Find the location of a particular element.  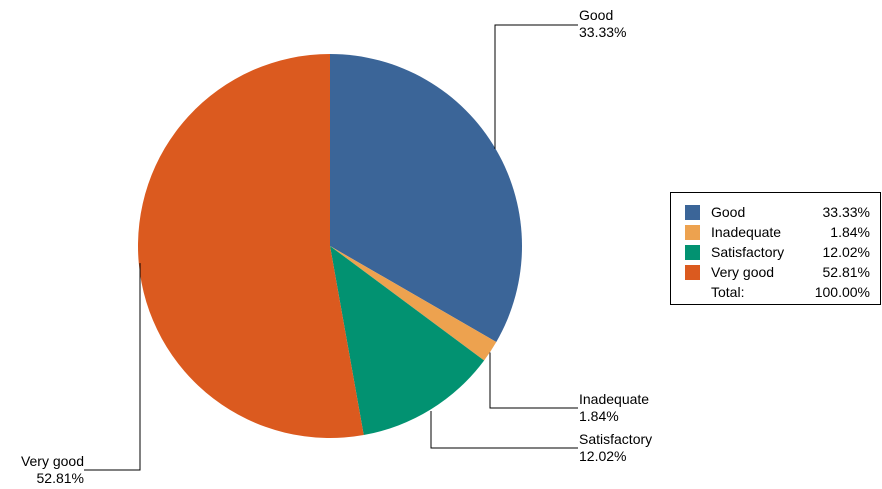

legend-row-satisfactory: Satisfactory 12.02% is located at coordinates (777, 252).